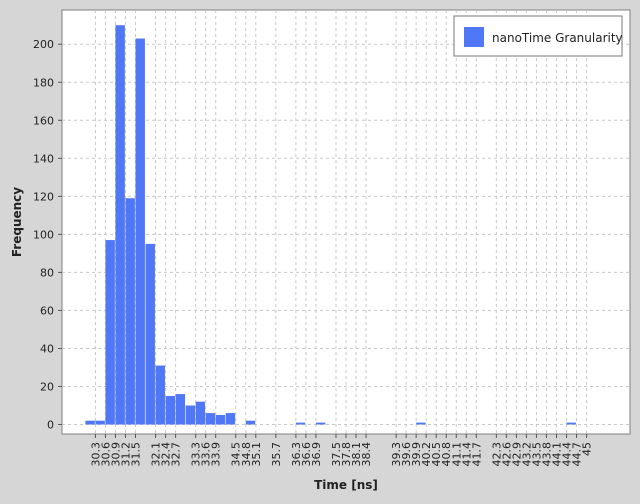 The width and height of the screenshot is (640, 504). I want to click on x-tick-label: 43.5, so click(536, 454).